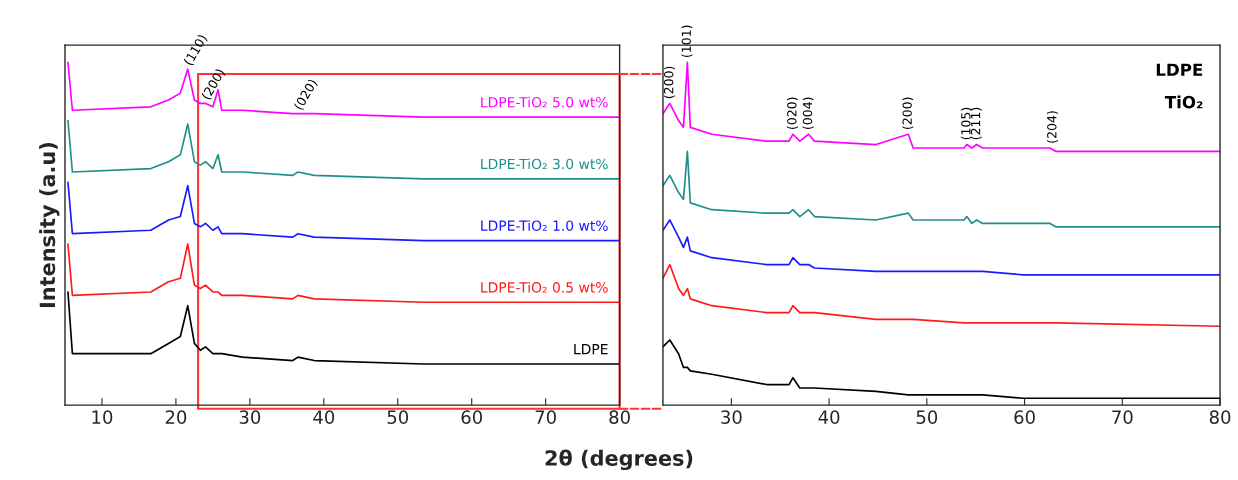  Describe the element at coordinates (544, 164) in the screenshot. I see `series-label: LDPE-TiO₂ 3.0 wt%` at that location.